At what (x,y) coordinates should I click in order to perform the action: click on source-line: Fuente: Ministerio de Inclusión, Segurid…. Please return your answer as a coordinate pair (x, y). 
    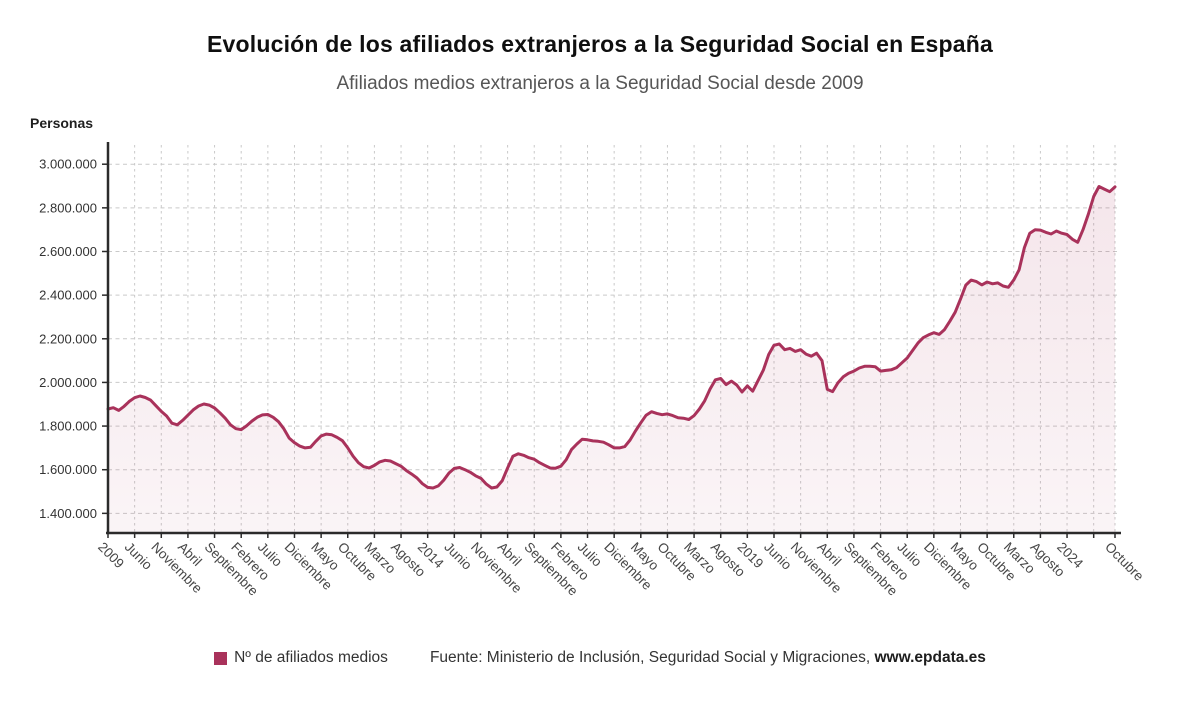
    Looking at the image, I should click on (708, 658).